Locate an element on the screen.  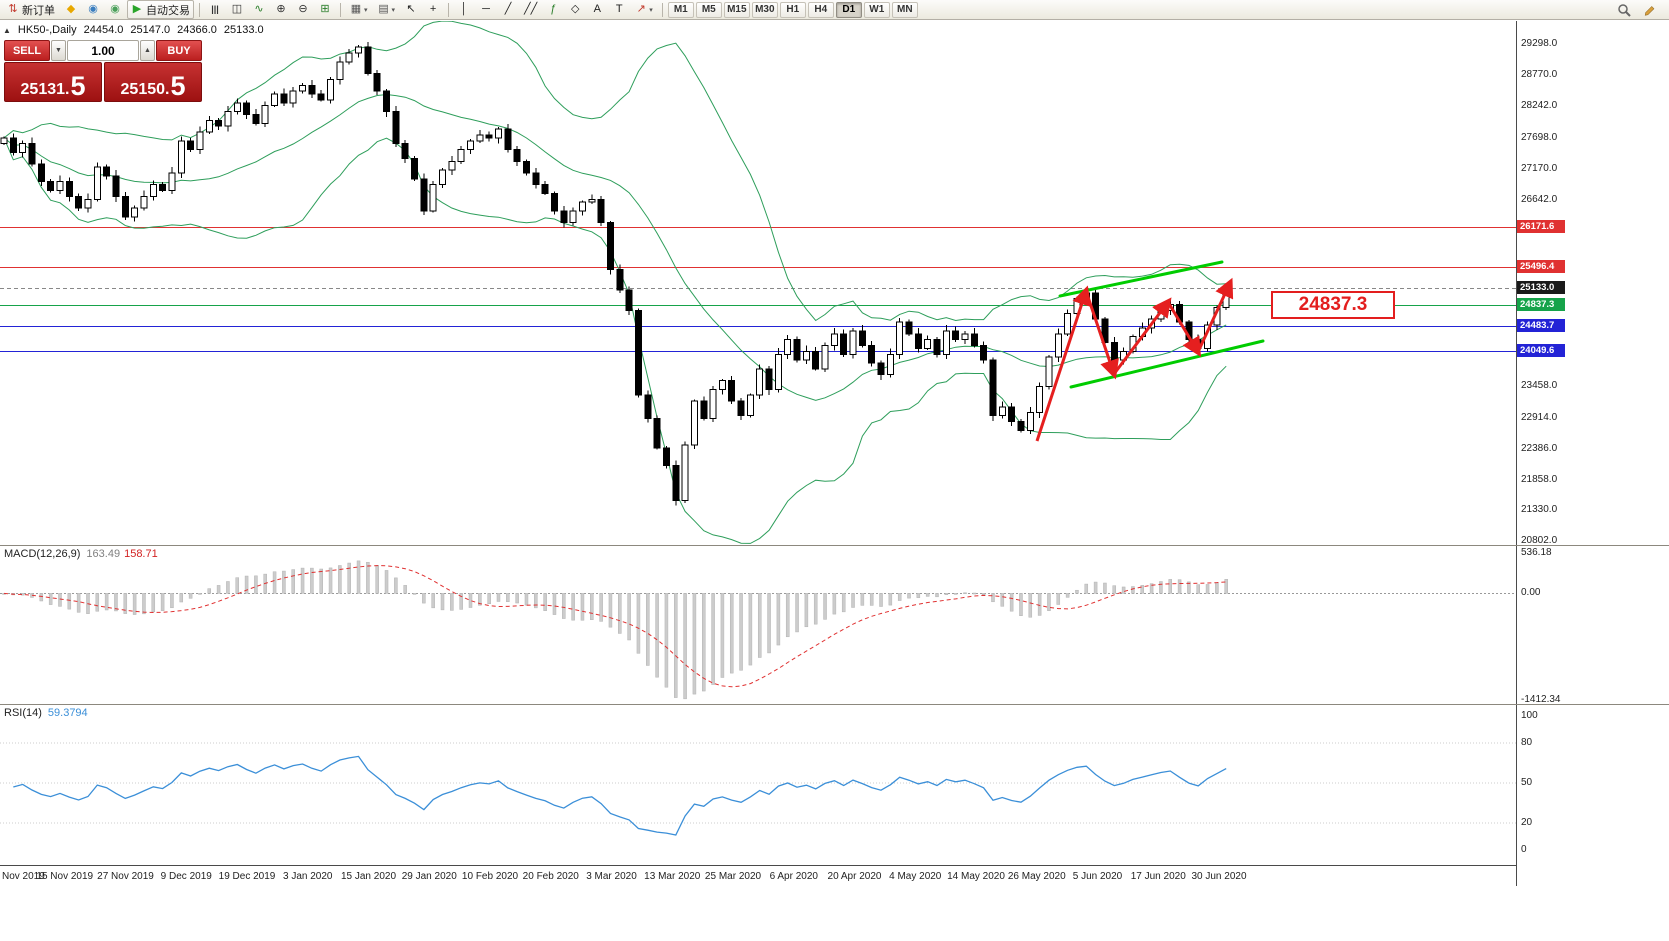
trendline-button: ╱ is located at coordinates (508, 9).